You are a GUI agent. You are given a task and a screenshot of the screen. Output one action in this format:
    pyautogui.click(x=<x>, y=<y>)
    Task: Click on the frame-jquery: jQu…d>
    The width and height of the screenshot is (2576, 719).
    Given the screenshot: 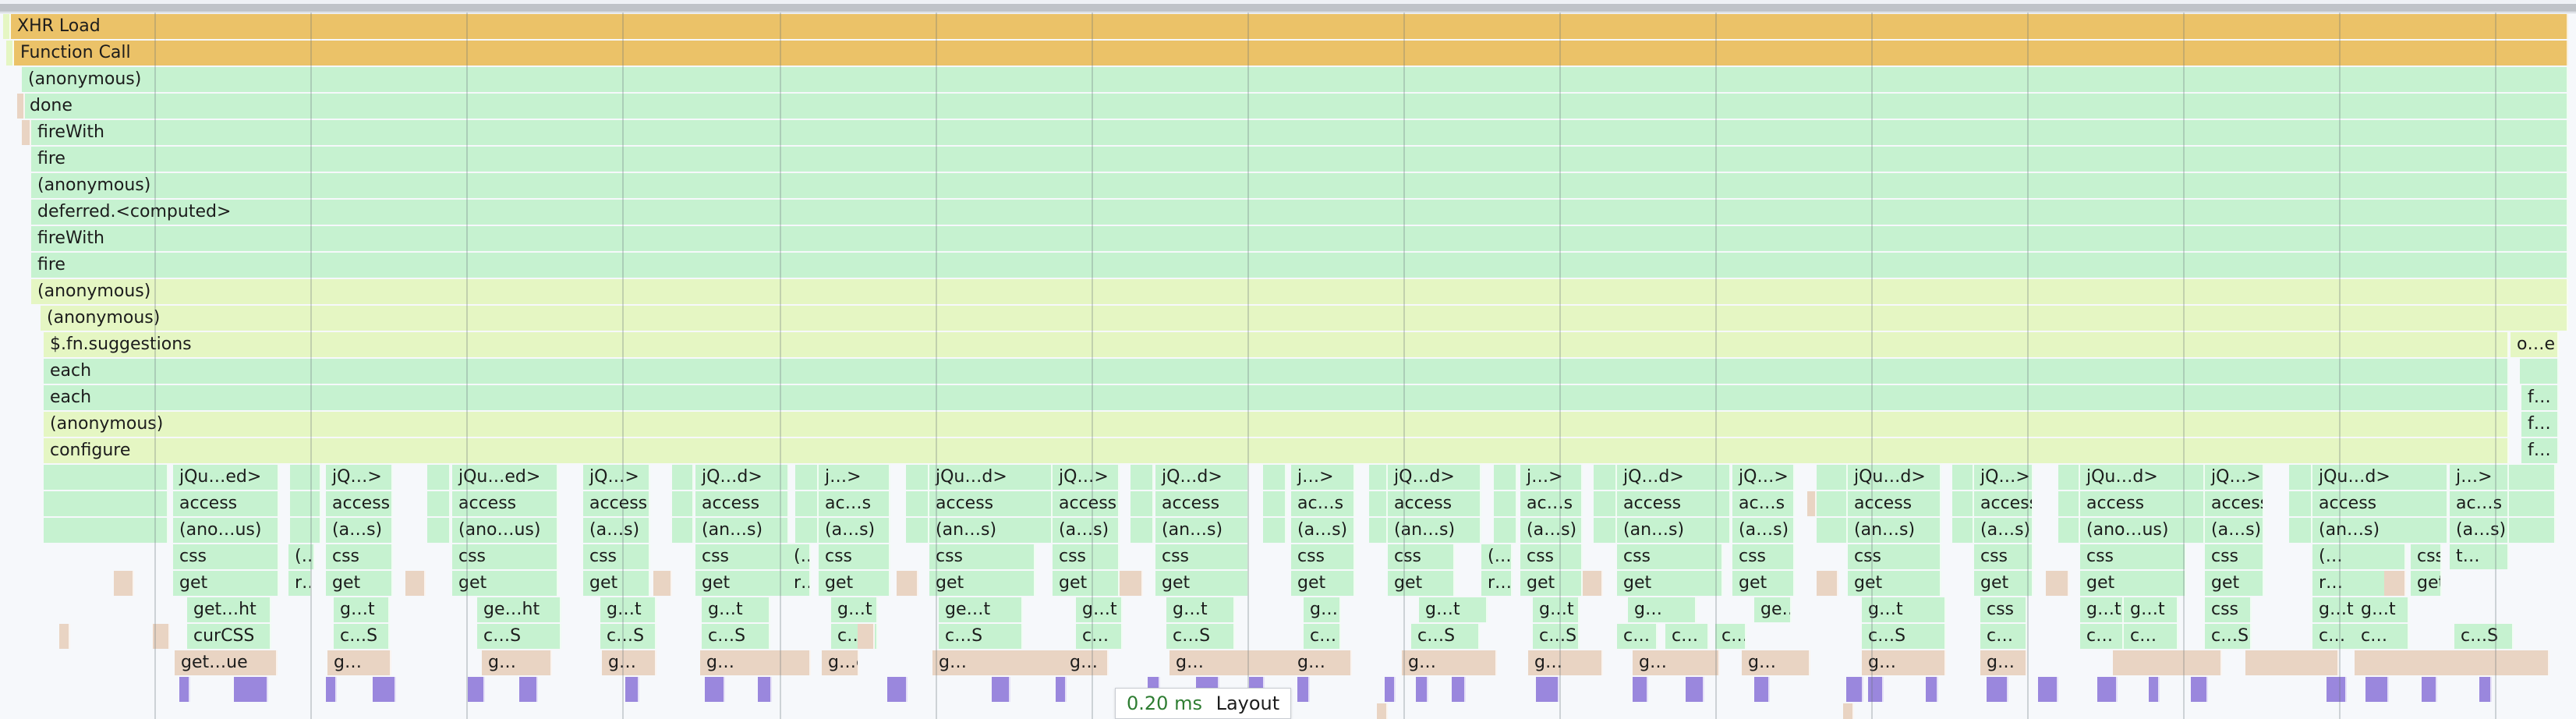 What is the action you would take?
    pyautogui.click(x=1894, y=478)
    